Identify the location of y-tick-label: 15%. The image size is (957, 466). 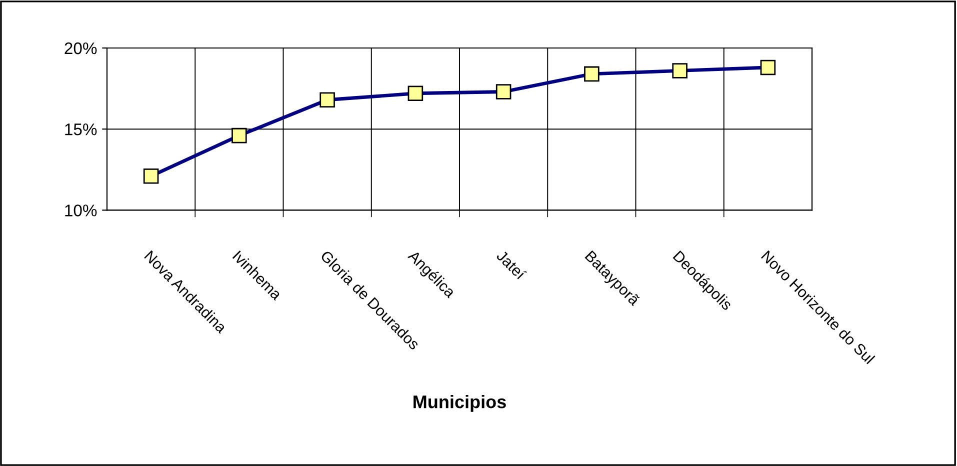
(81, 130).